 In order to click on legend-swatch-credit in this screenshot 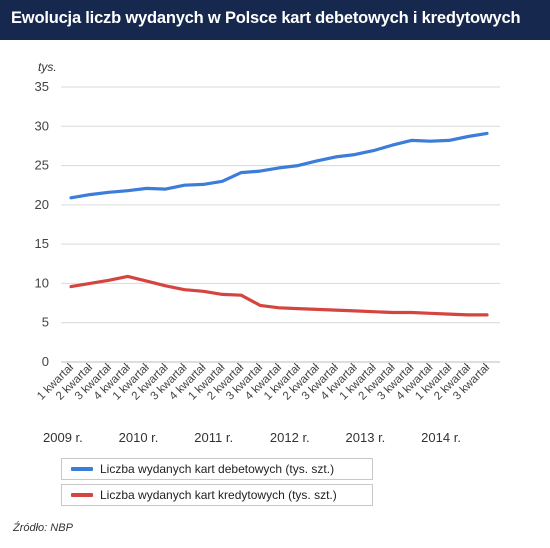, I will do `click(82, 495)`.